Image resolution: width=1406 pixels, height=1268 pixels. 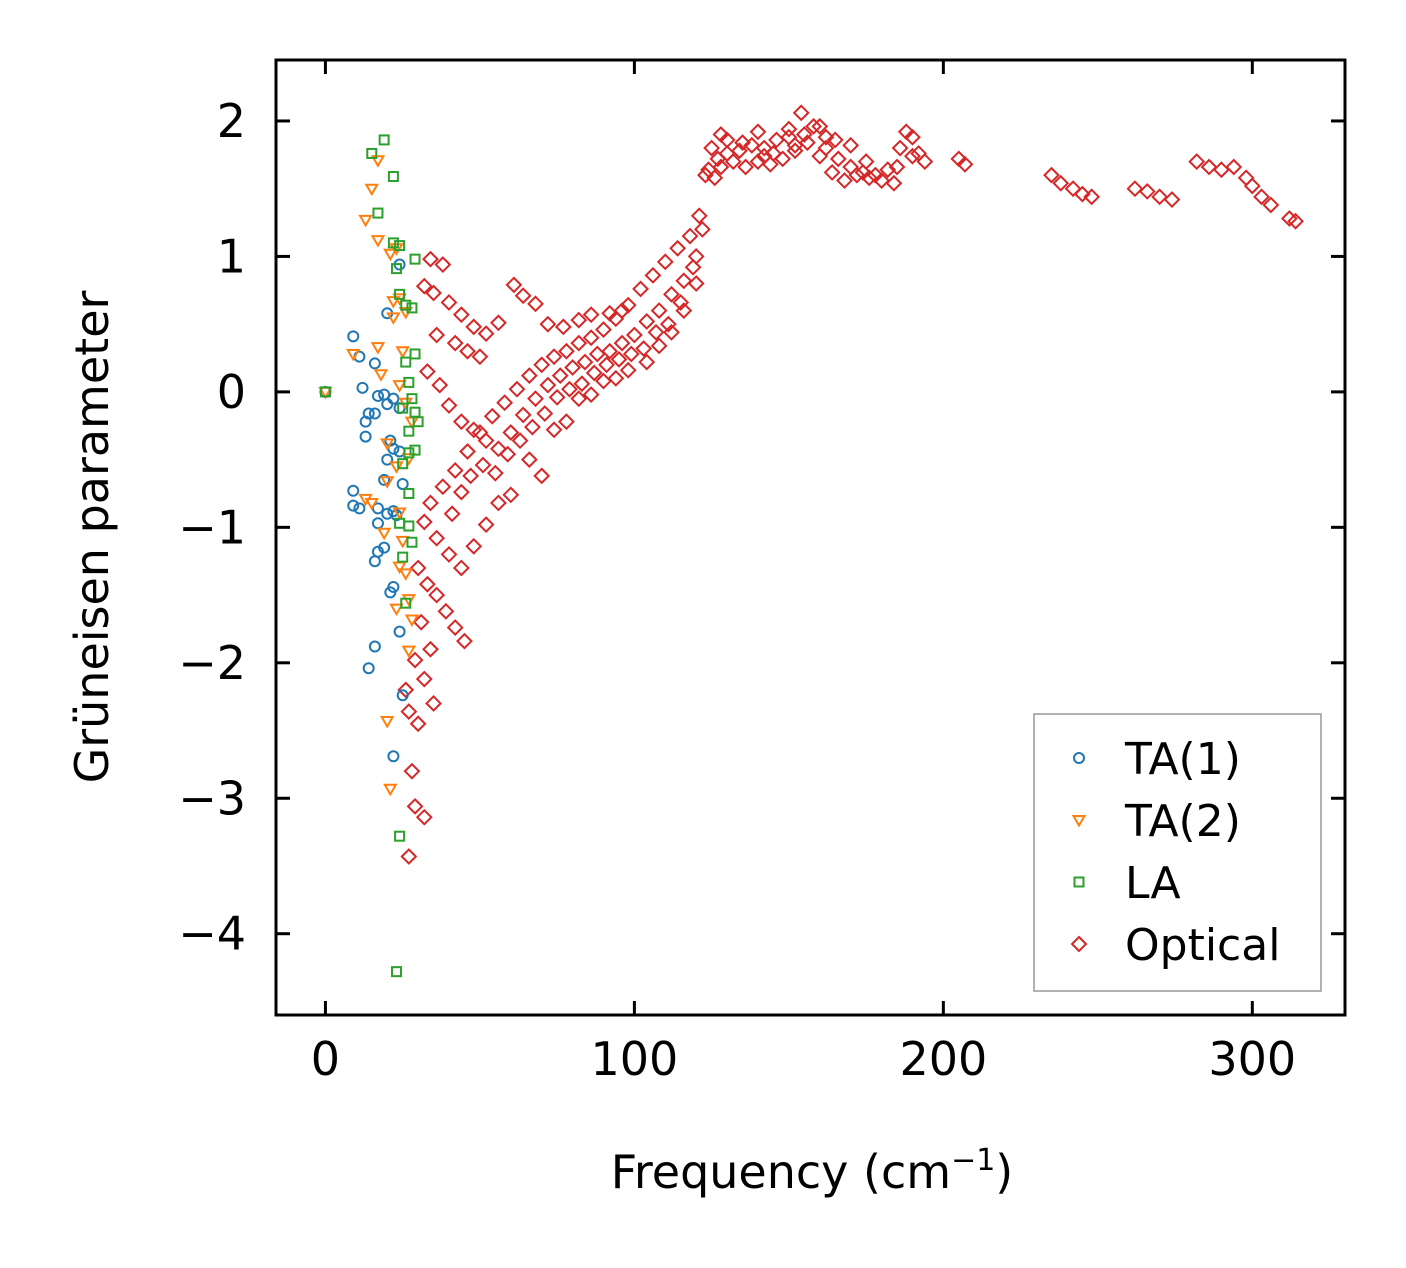 I want to click on legend-marker-square, so click(x=1079, y=882).